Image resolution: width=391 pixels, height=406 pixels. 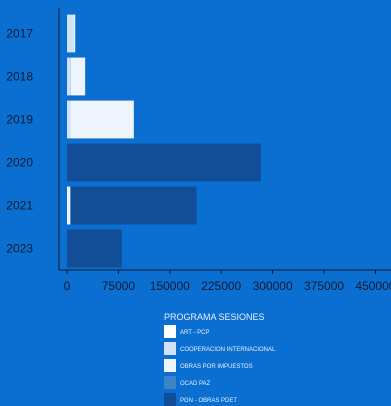 I want to click on x-tick-label: 375000, so click(x=324, y=286).